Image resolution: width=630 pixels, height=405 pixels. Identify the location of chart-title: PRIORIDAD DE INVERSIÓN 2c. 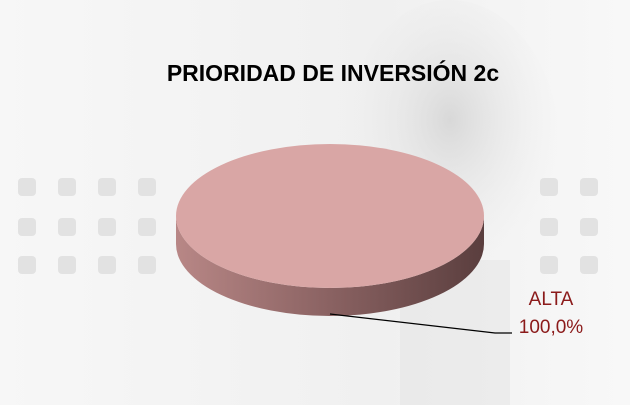
(333, 72).